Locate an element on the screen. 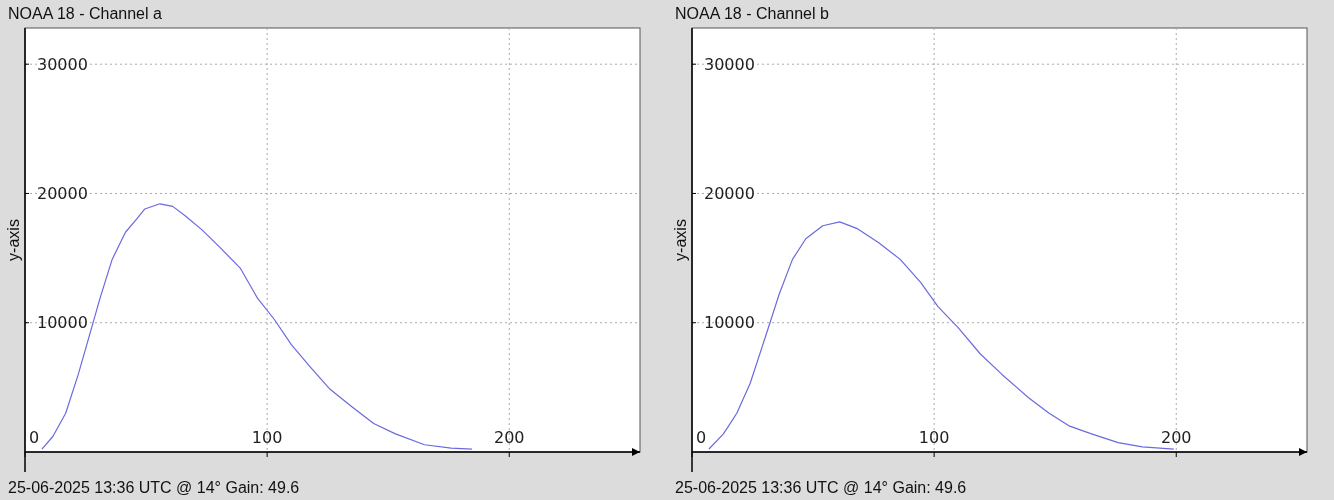  chart-title: NOAA 18 - Channel a is located at coordinates (85, 13).